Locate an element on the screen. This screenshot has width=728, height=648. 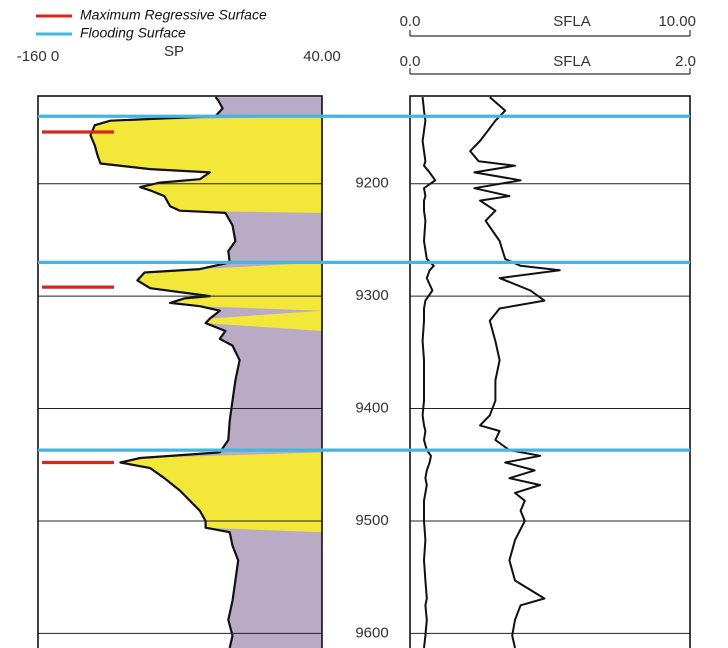
x-tick-label: 2.0 is located at coordinates (685, 61).